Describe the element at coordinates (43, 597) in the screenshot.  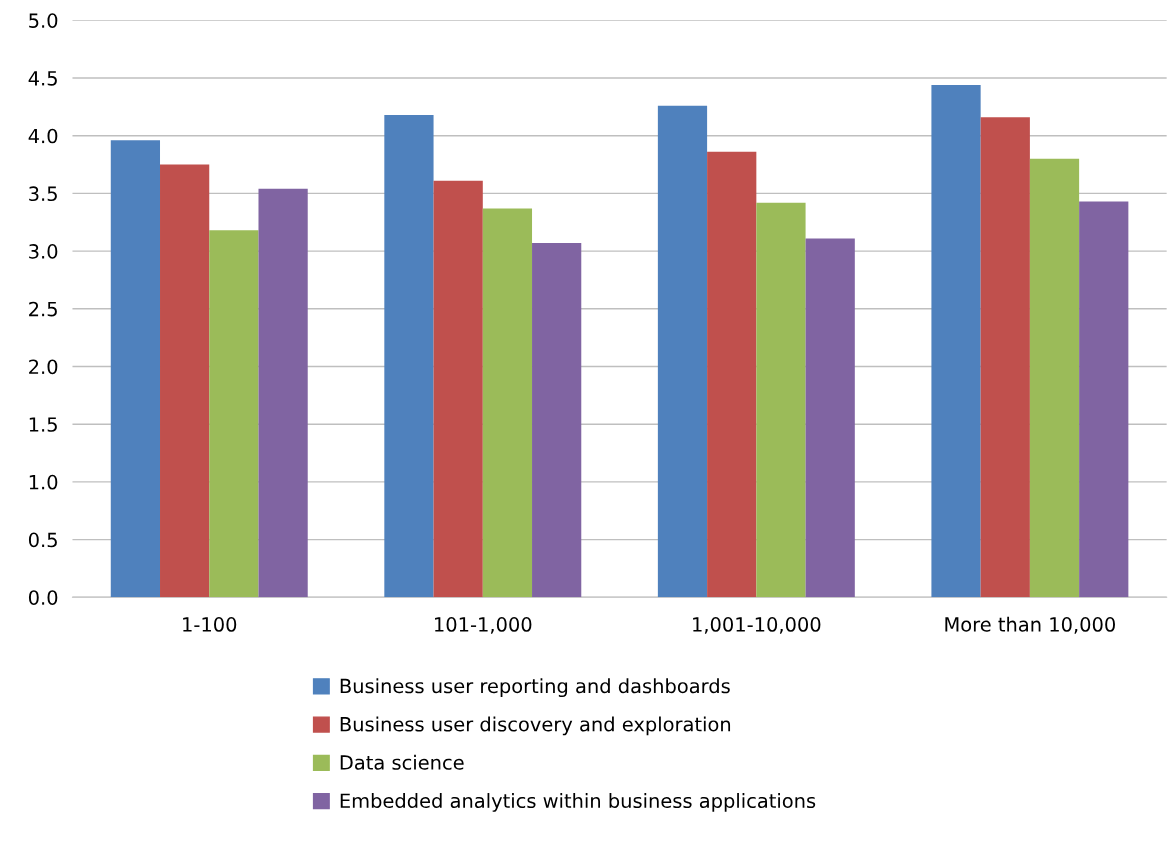
I see `y-tick-label: 0.0` at that location.